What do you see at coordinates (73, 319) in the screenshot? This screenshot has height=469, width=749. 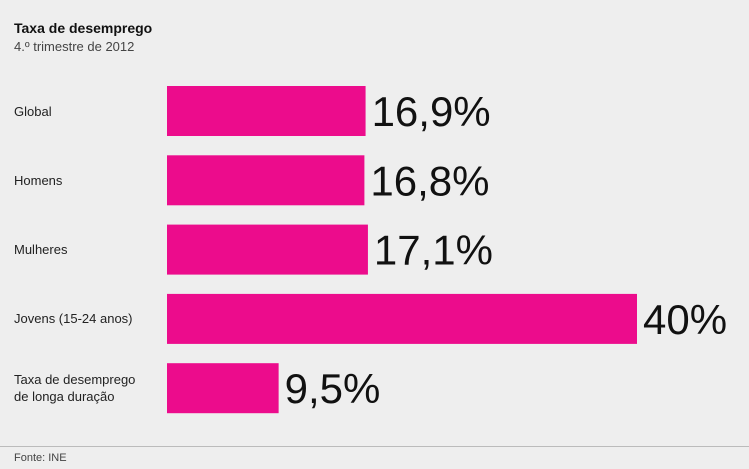 I see `category-label: Jovens (15-24 anos)` at bounding box center [73, 319].